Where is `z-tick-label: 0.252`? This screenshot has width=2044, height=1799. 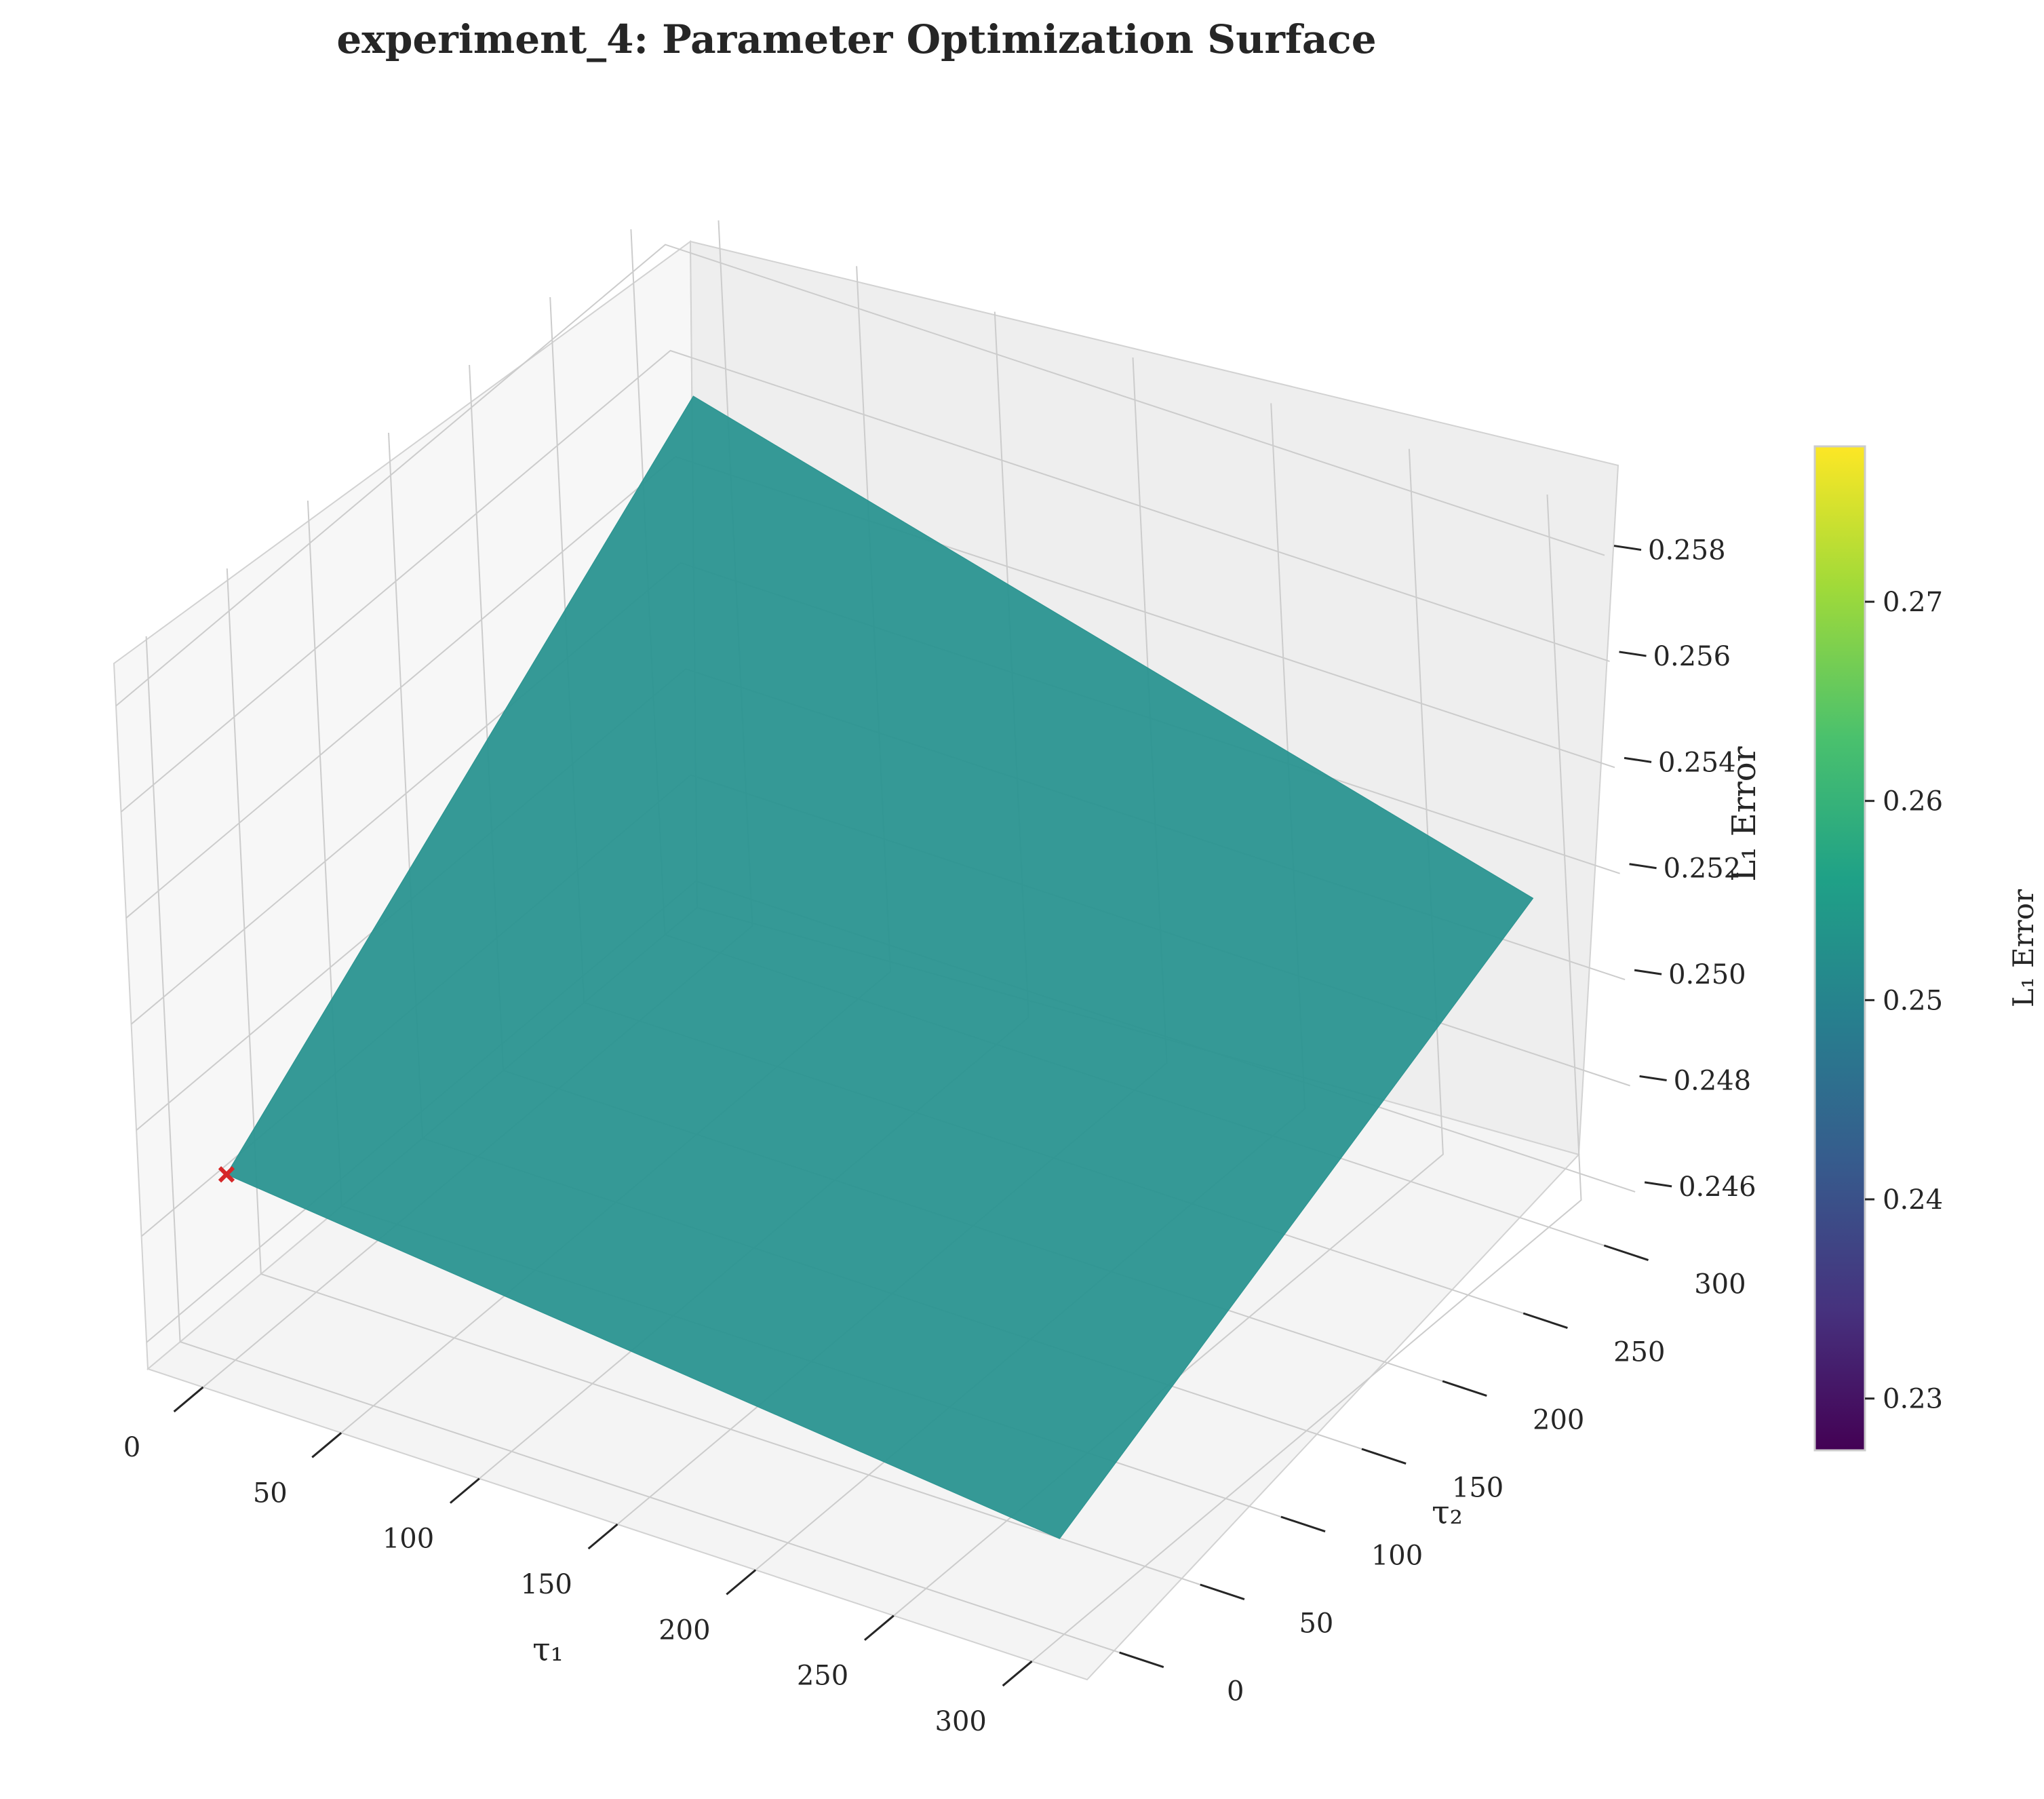
z-tick-label: 0.252 is located at coordinates (1703, 869).